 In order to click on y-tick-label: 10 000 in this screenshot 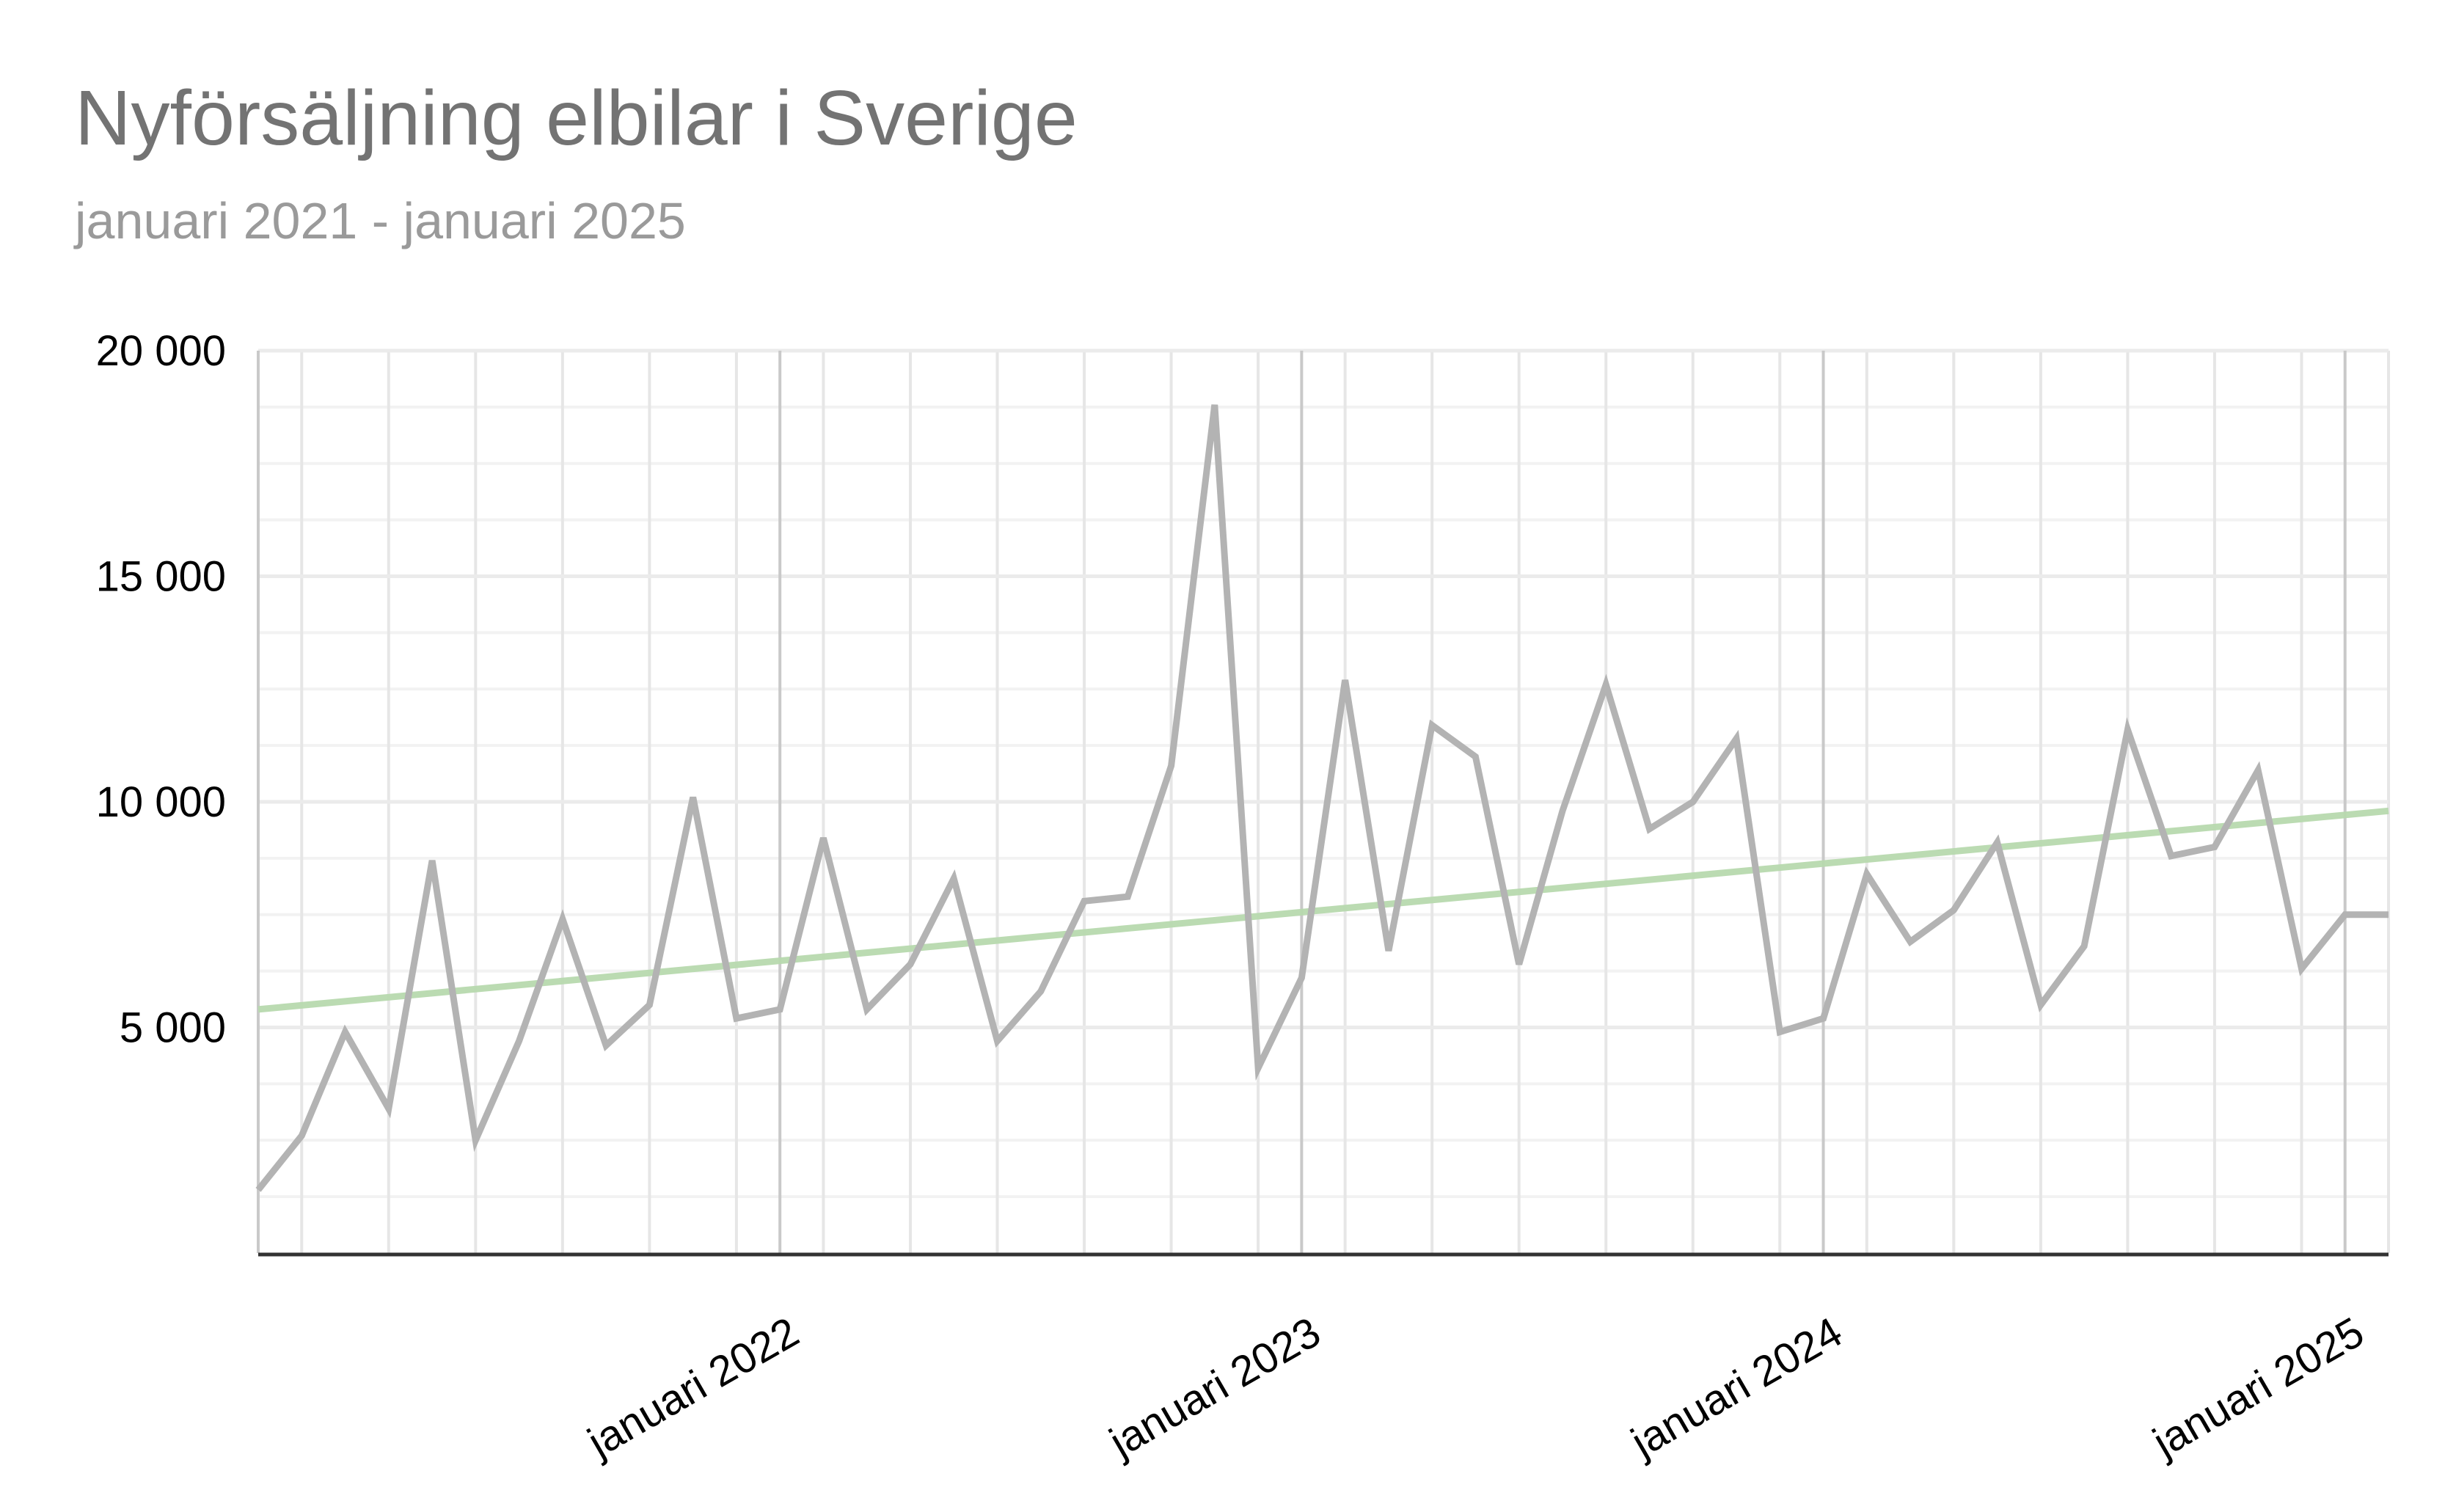, I will do `click(161, 802)`.